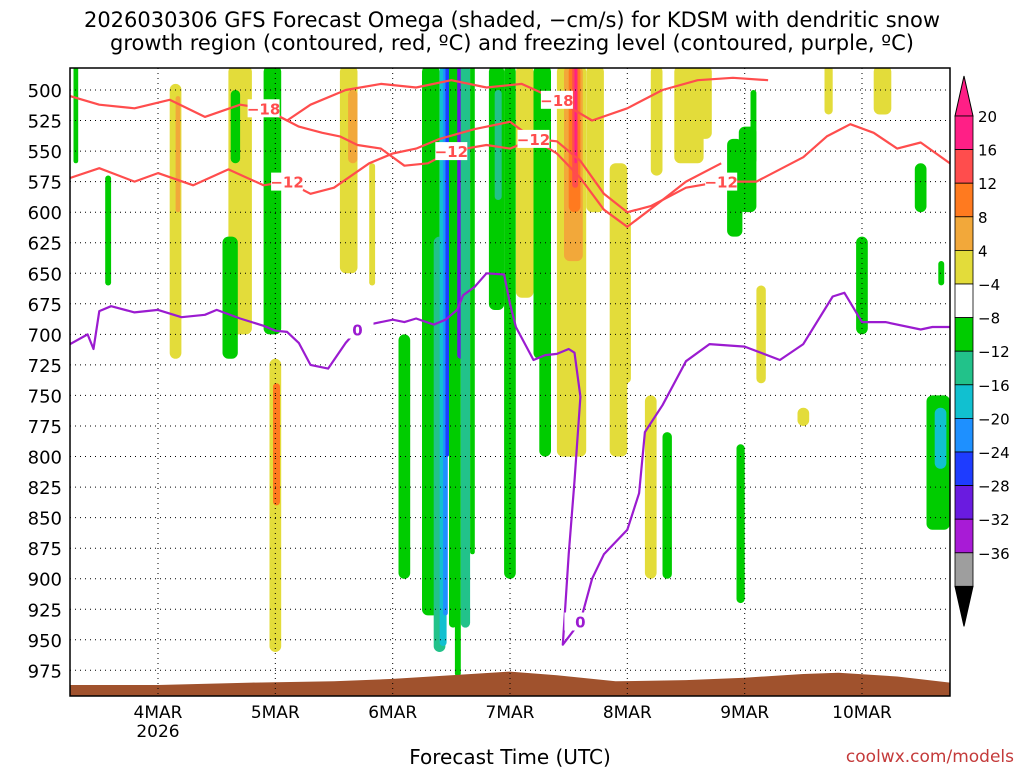  What do you see at coordinates (45, 152) in the screenshot?
I see `y-tick-label: 550` at bounding box center [45, 152].